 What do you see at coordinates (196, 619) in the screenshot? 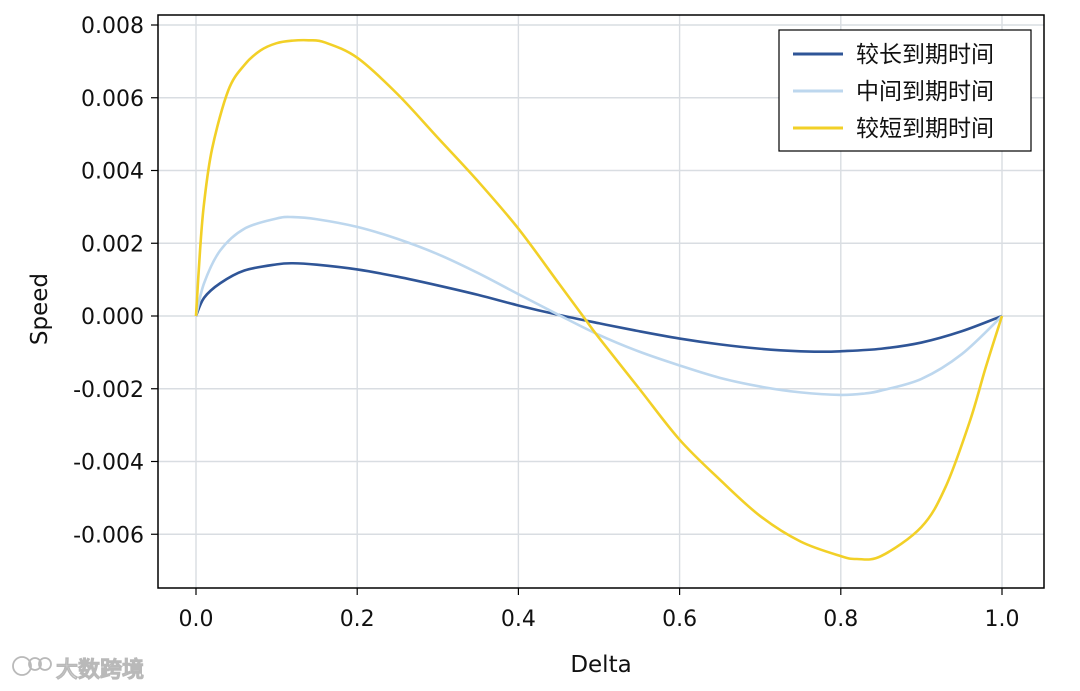
I see `x-tick-label: 0.0` at bounding box center [196, 619].